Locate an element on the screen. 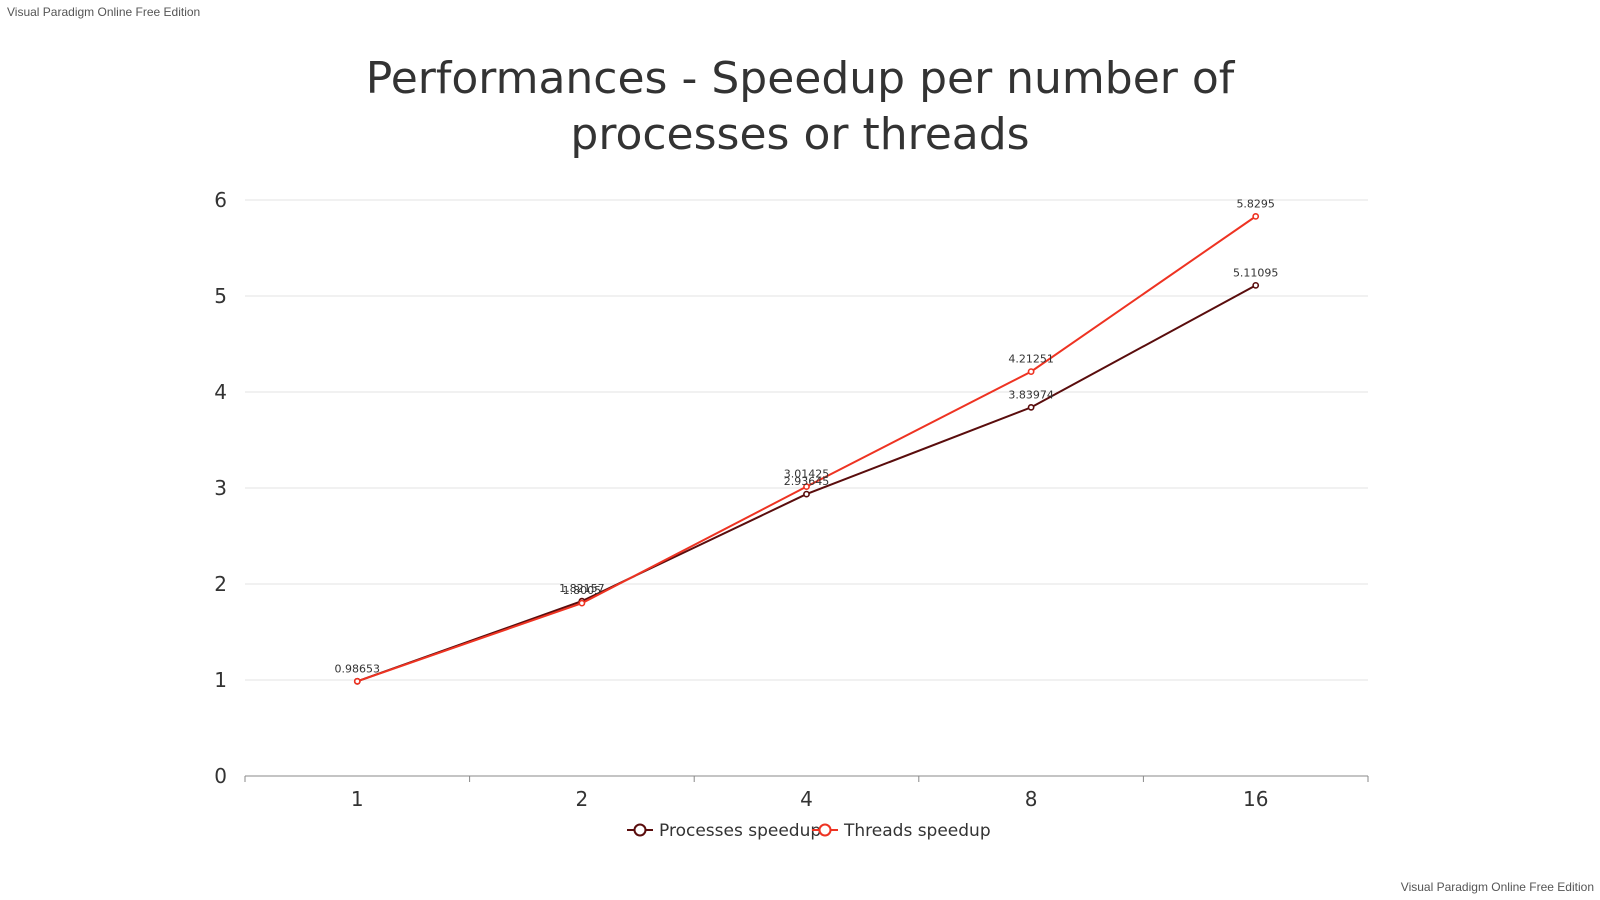 This screenshot has width=1600, height=900. y-tick-label: 2 is located at coordinates (220, 584).